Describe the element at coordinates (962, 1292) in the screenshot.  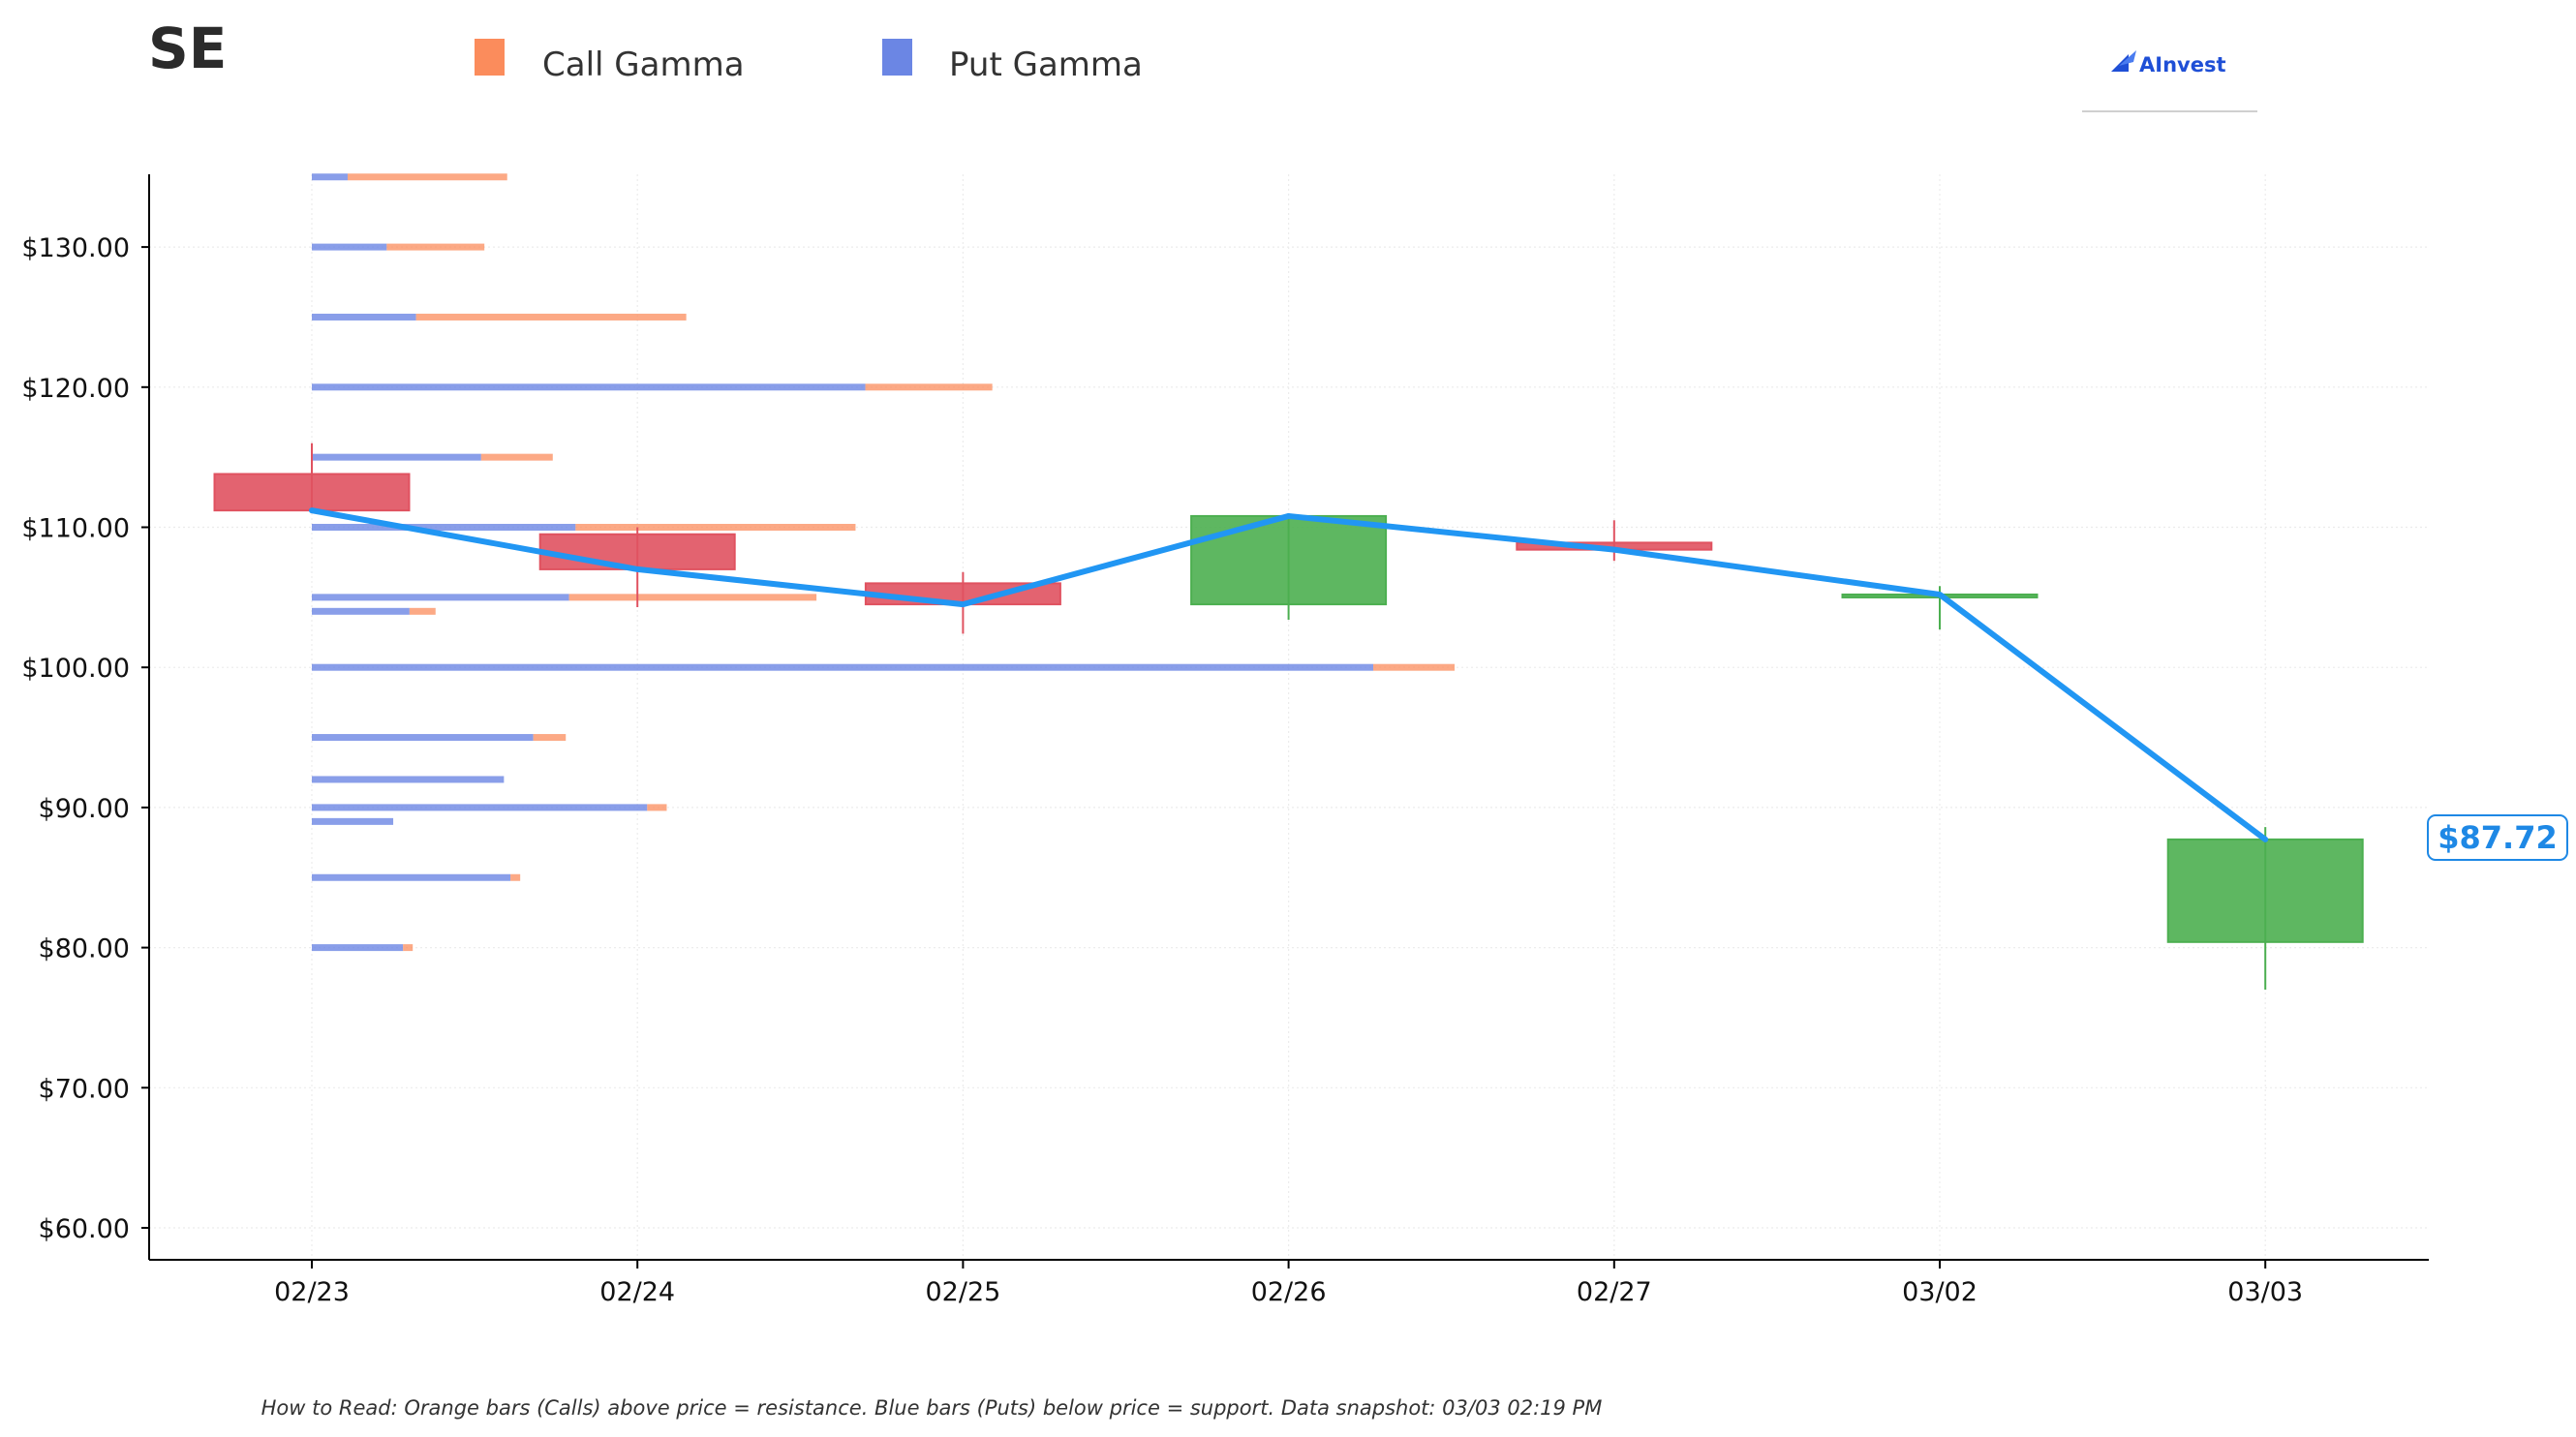
I see `x-tick-label: 02/25` at that location.